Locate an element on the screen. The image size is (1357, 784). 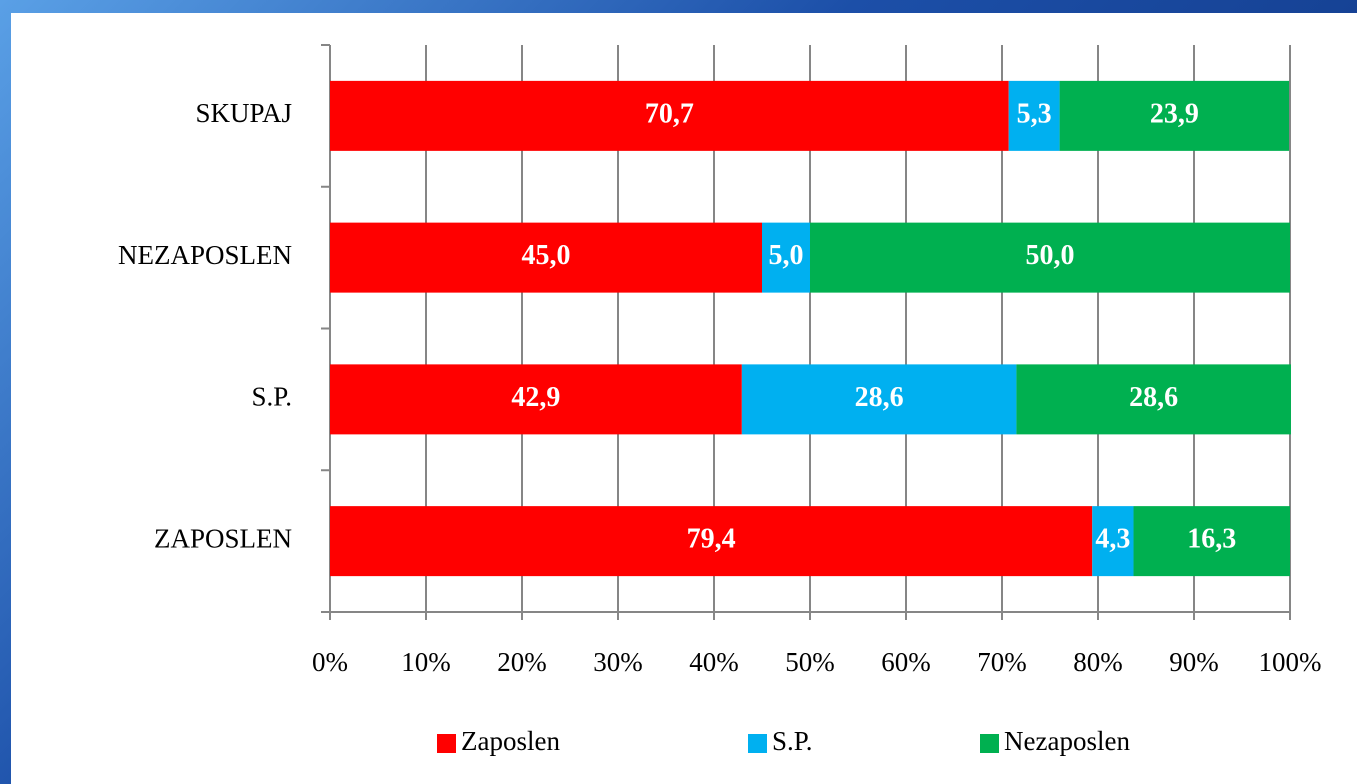
x-tick-label: 70% is located at coordinates (1002, 662).